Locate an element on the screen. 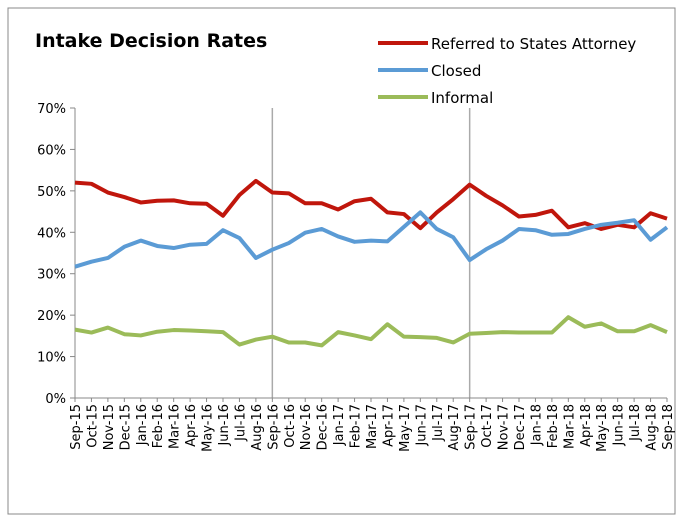 The image size is (684, 527). x-tick-label: Dec-17 is located at coordinates (520, 427).